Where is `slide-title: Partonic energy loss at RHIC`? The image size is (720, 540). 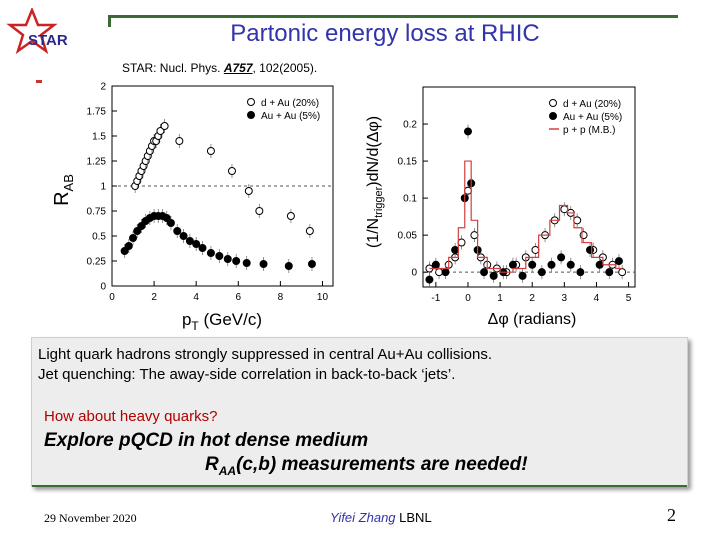
slide-title: Partonic energy loss at RHIC is located at coordinates (385, 33).